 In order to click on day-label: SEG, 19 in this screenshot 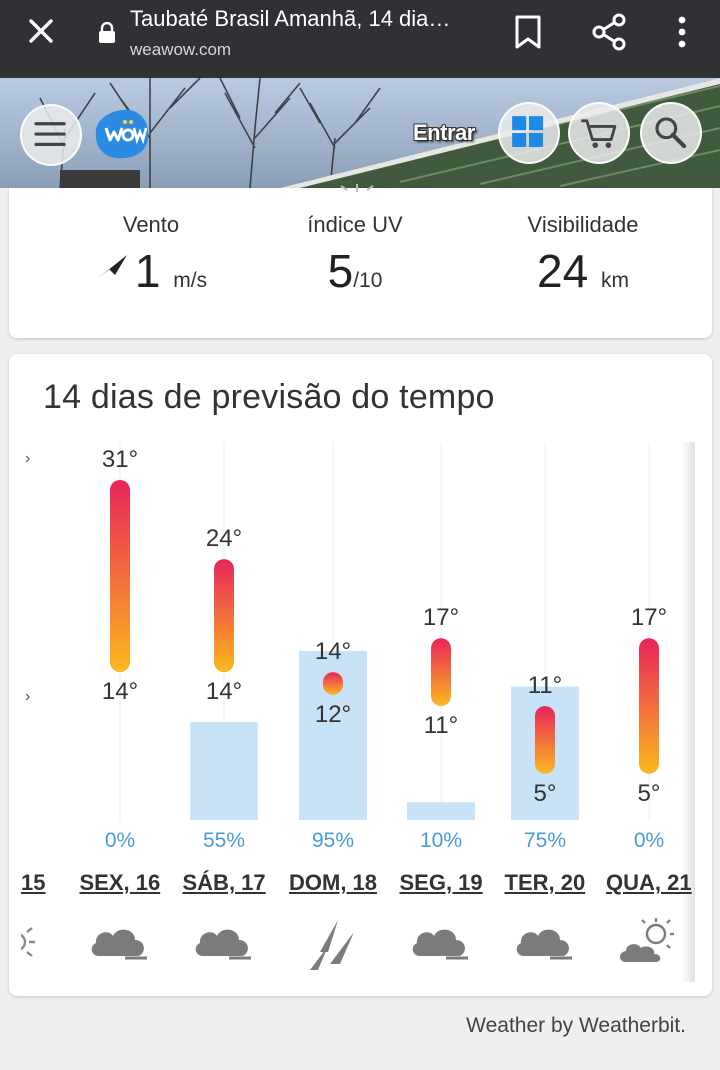, I will do `click(441, 882)`.